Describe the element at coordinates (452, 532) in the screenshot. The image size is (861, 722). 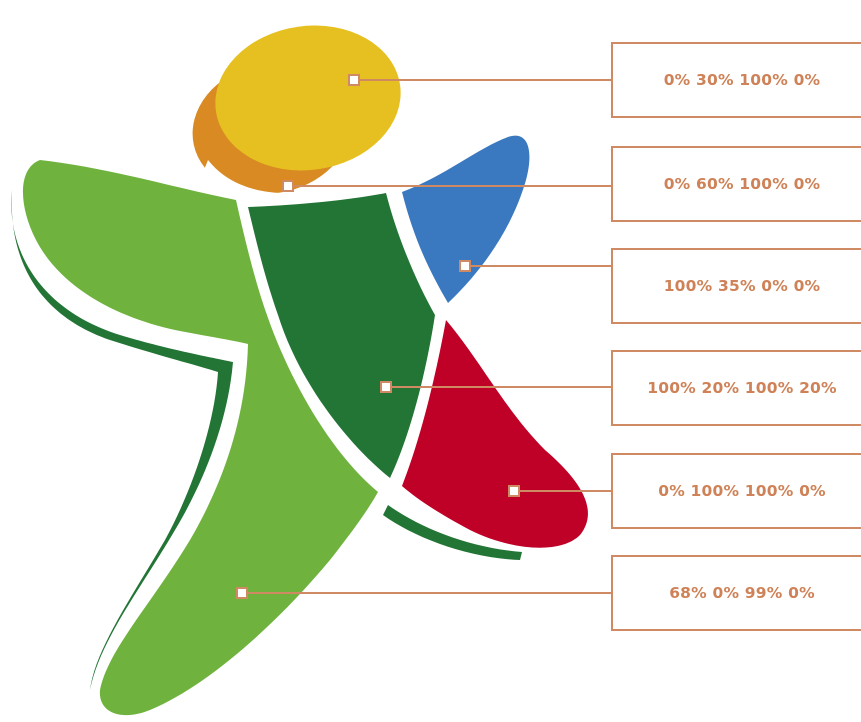
I see `lower-right-shadow` at that location.